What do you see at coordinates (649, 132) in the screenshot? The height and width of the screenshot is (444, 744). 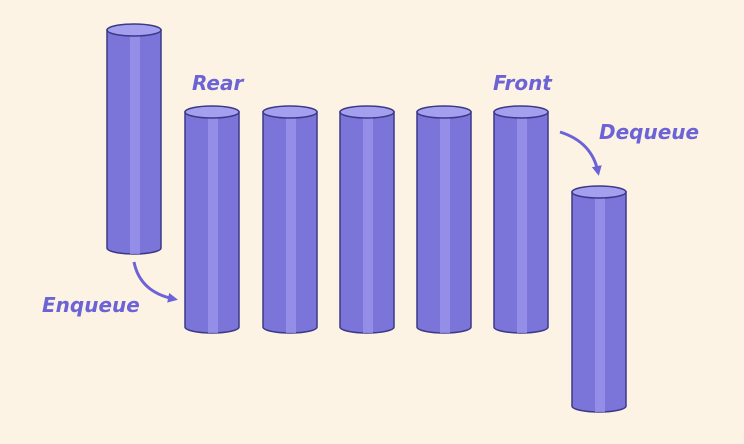 I see `dequeue-label: Dequeue` at bounding box center [649, 132].